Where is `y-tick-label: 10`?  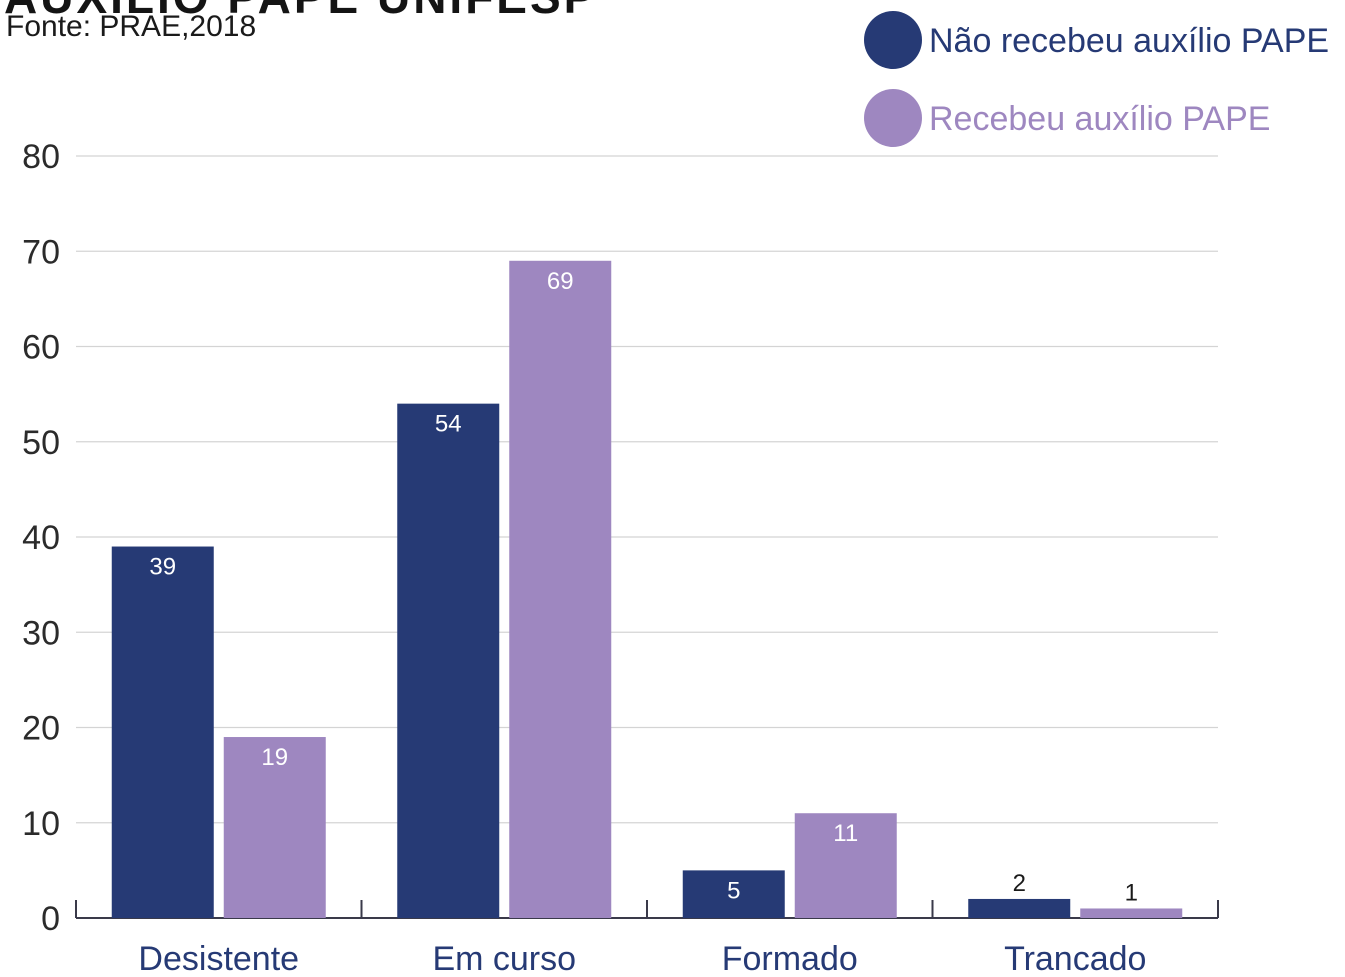
y-tick-label: 10 is located at coordinates (41, 824).